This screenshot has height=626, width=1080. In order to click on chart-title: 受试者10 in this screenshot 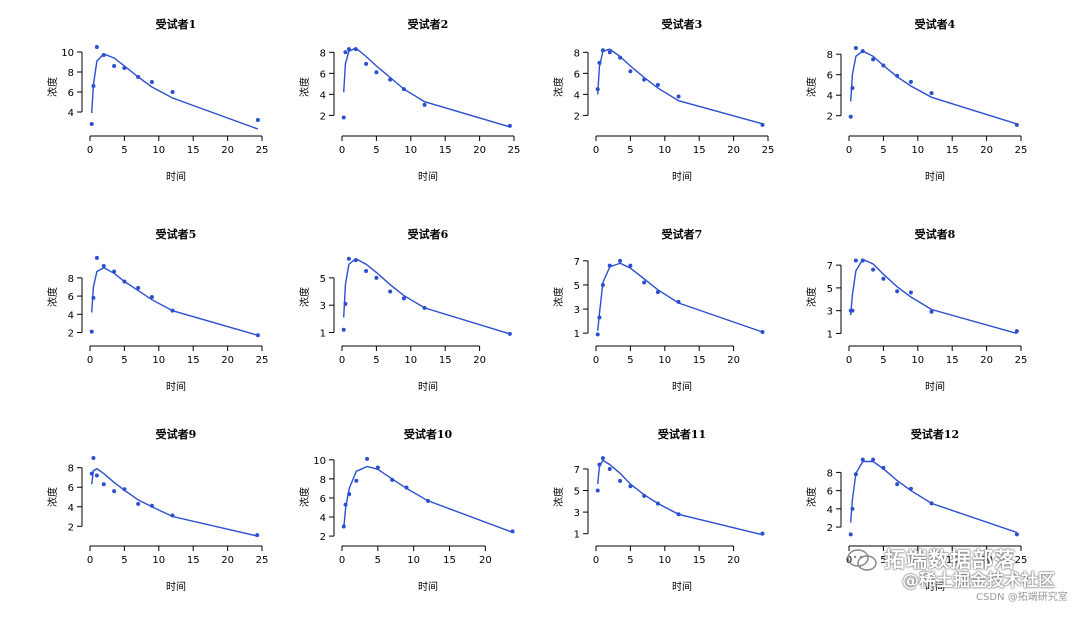, I will do `click(428, 434)`.